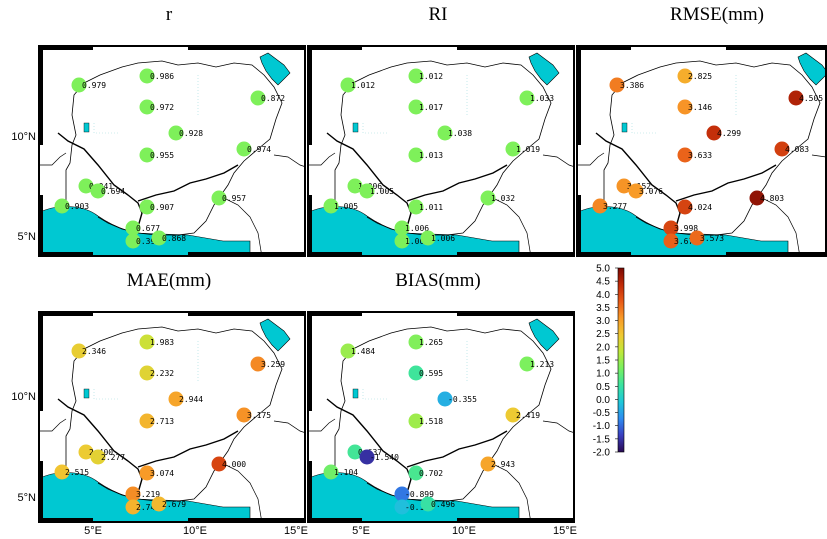 The width and height of the screenshot is (827, 539). Describe the element at coordinates (296, 531) in the screenshot. I see `x-axis-label-15e-left: 15°E` at that location.